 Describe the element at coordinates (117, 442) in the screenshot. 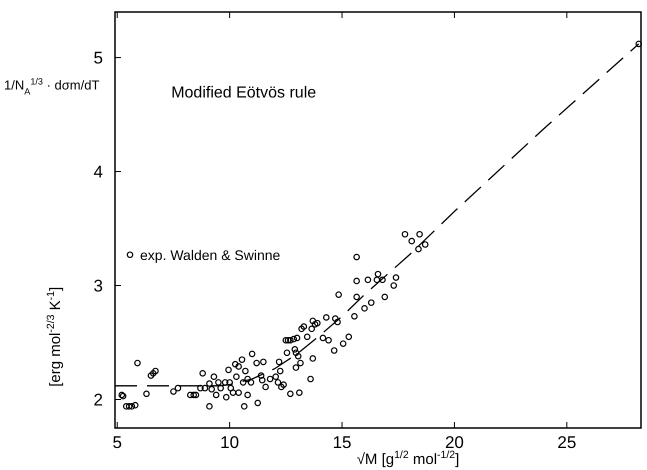

I see `x-tick-label: 5` at that location.